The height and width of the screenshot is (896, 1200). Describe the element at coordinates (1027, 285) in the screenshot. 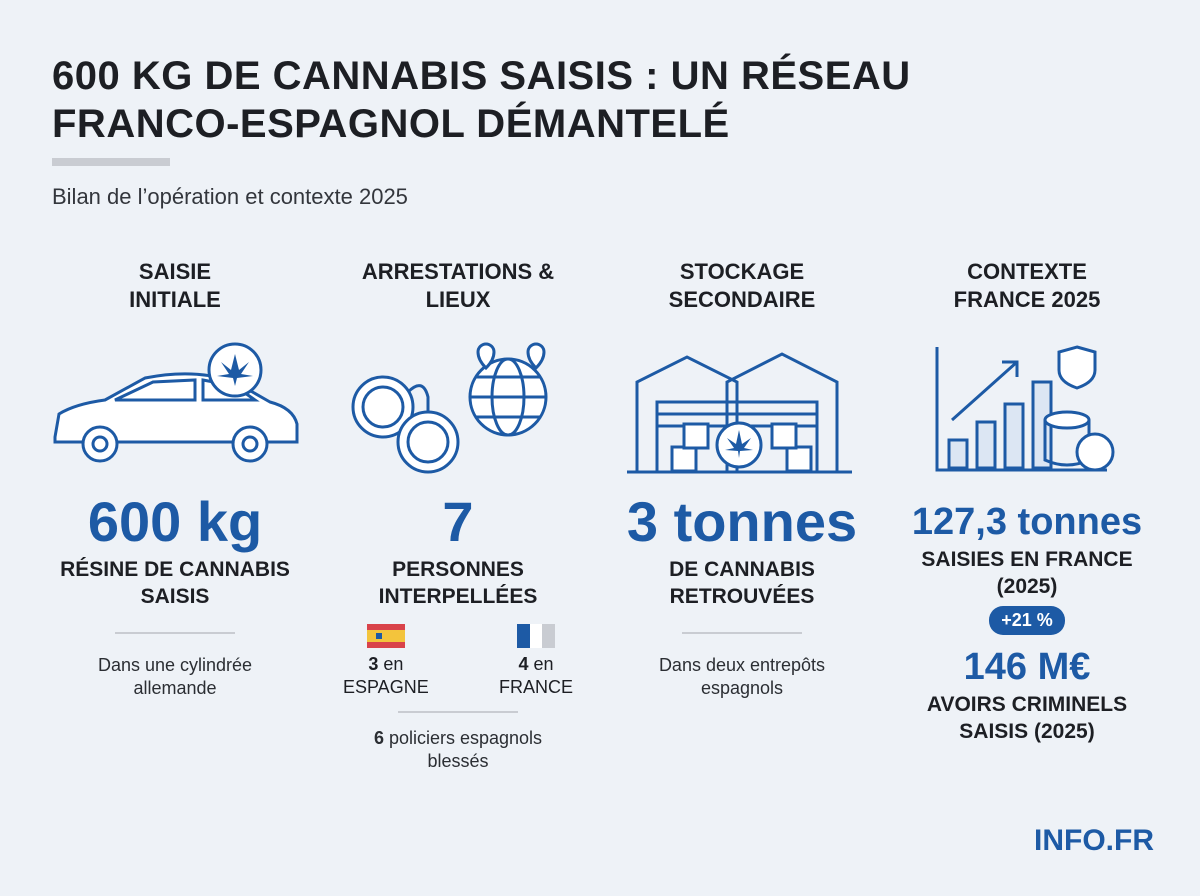

I see `column-heading: CONTEXTE FRANCE 2025` at that location.